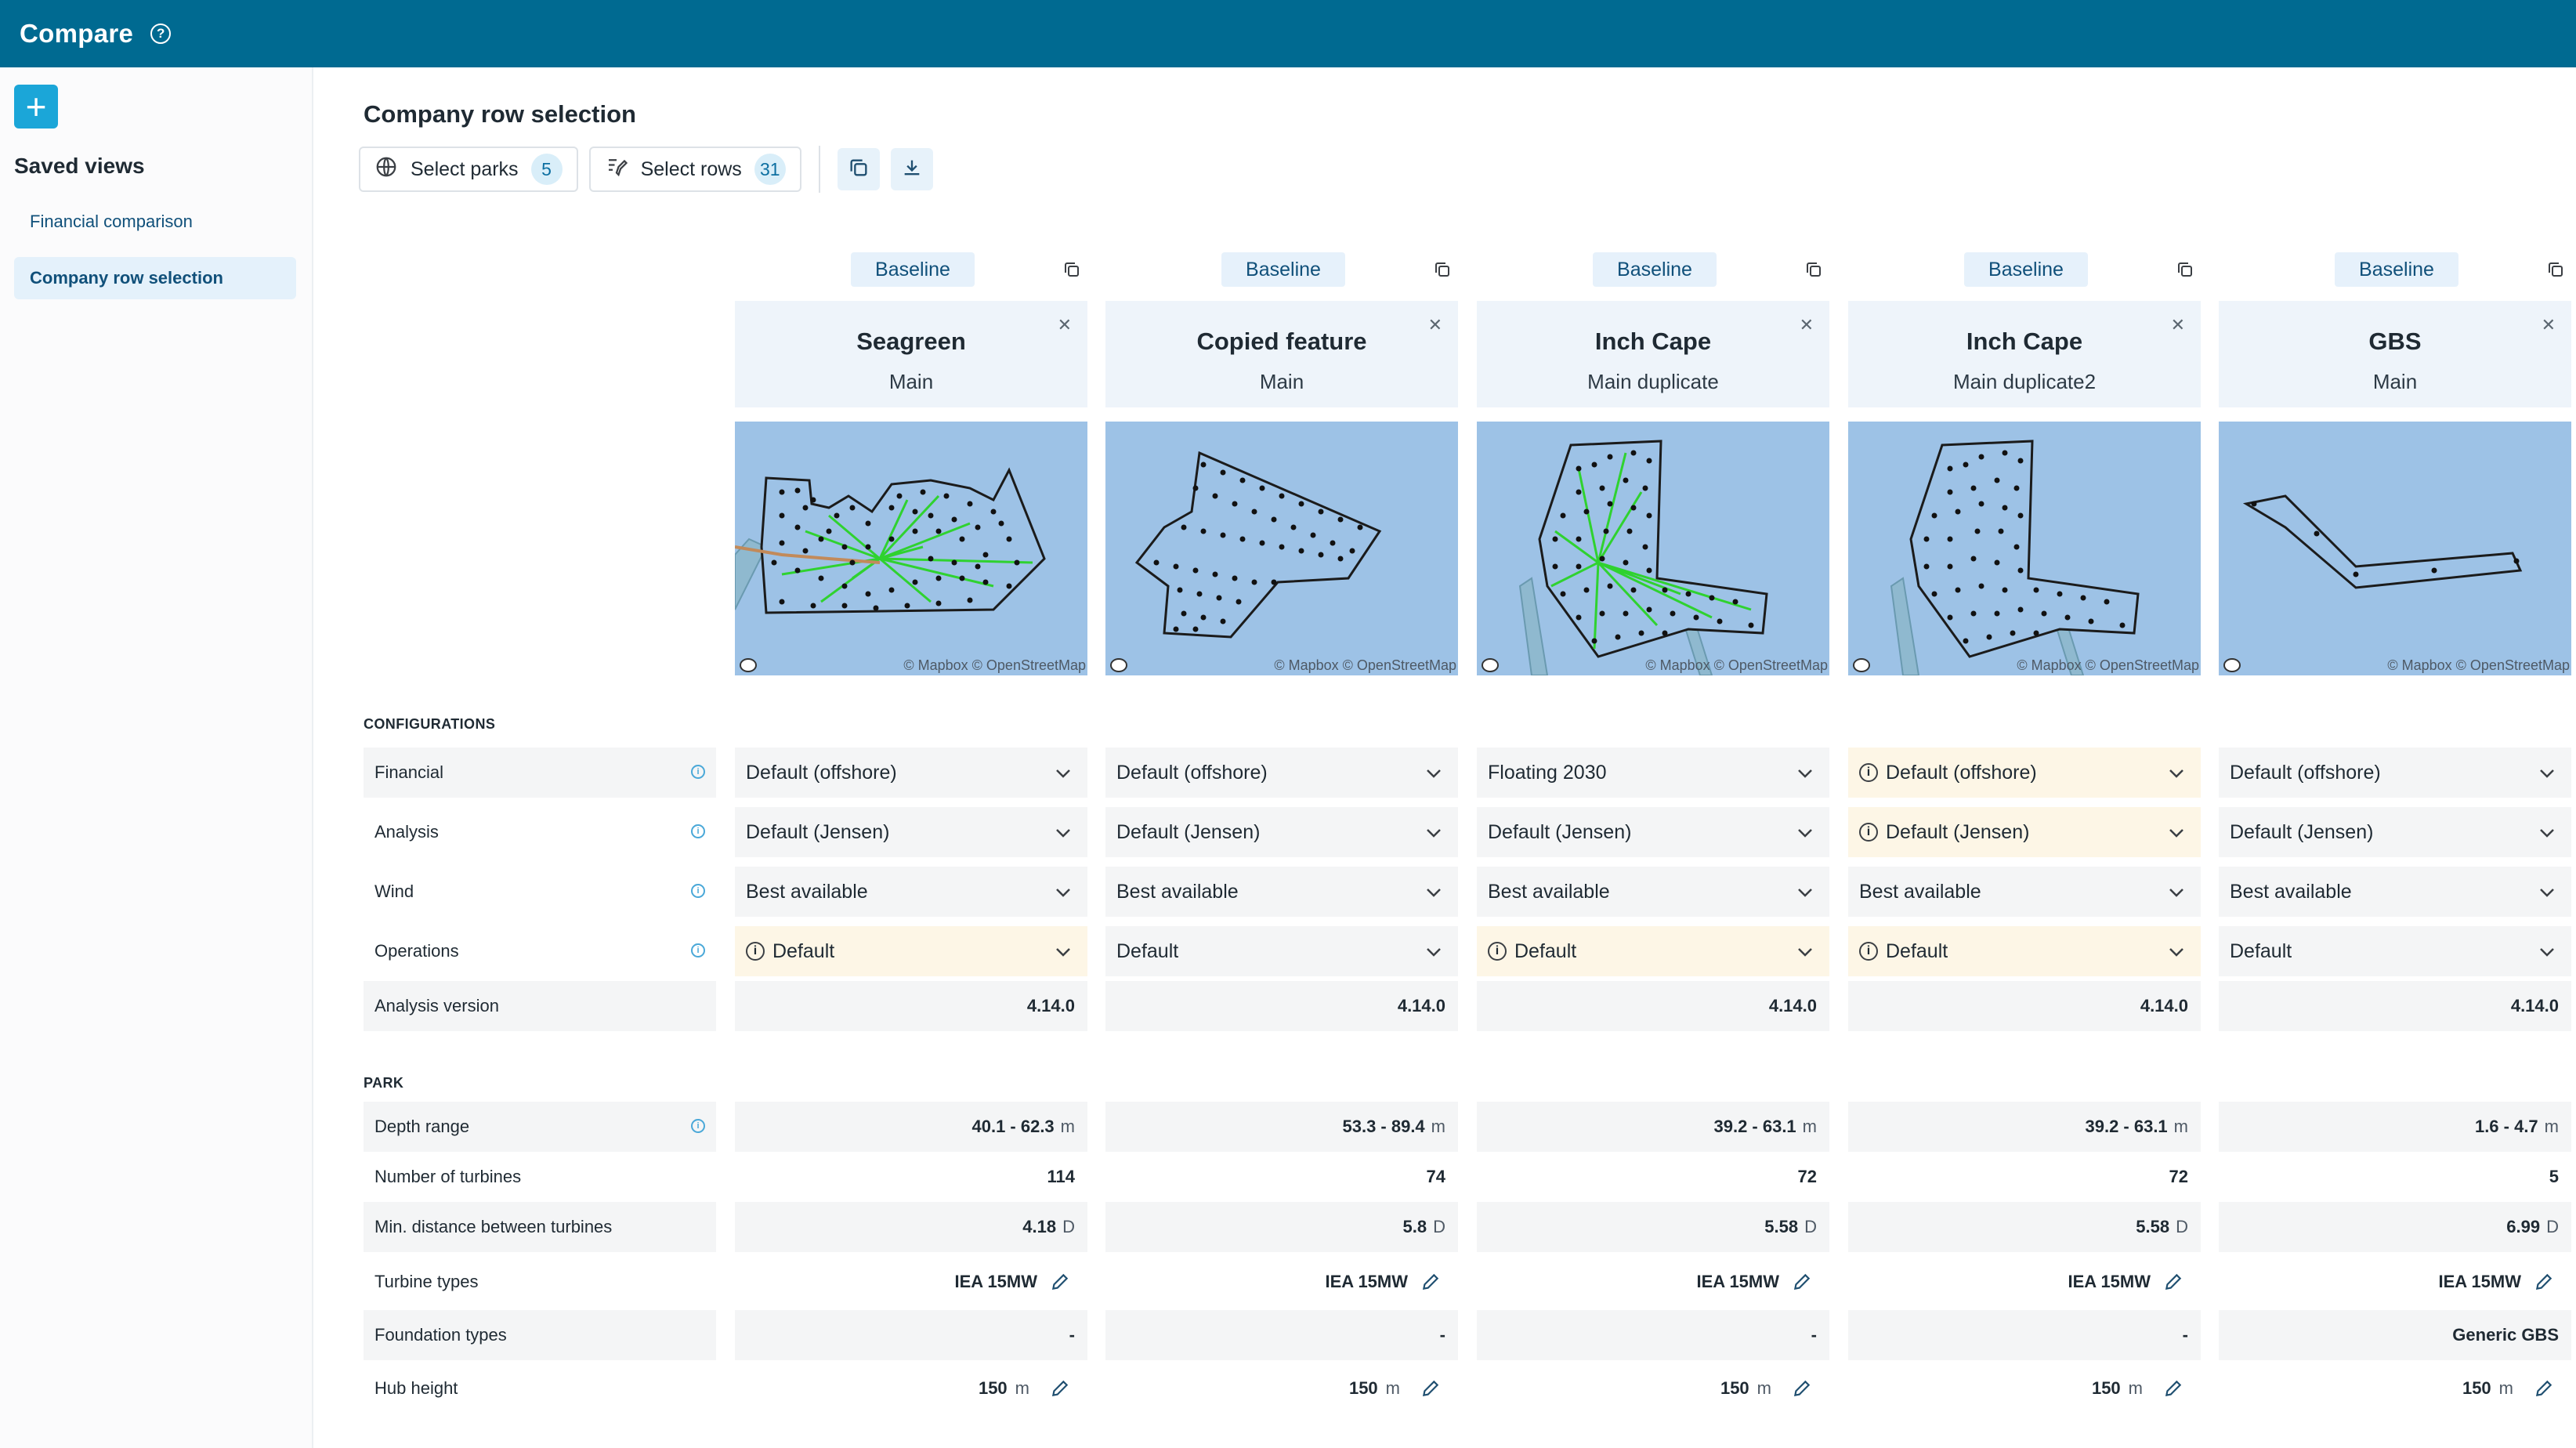 The width and height of the screenshot is (2576, 1448). What do you see at coordinates (2024, 381) in the screenshot?
I see `park-branch: Main duplicate2` at bounding box center [2024, 381].